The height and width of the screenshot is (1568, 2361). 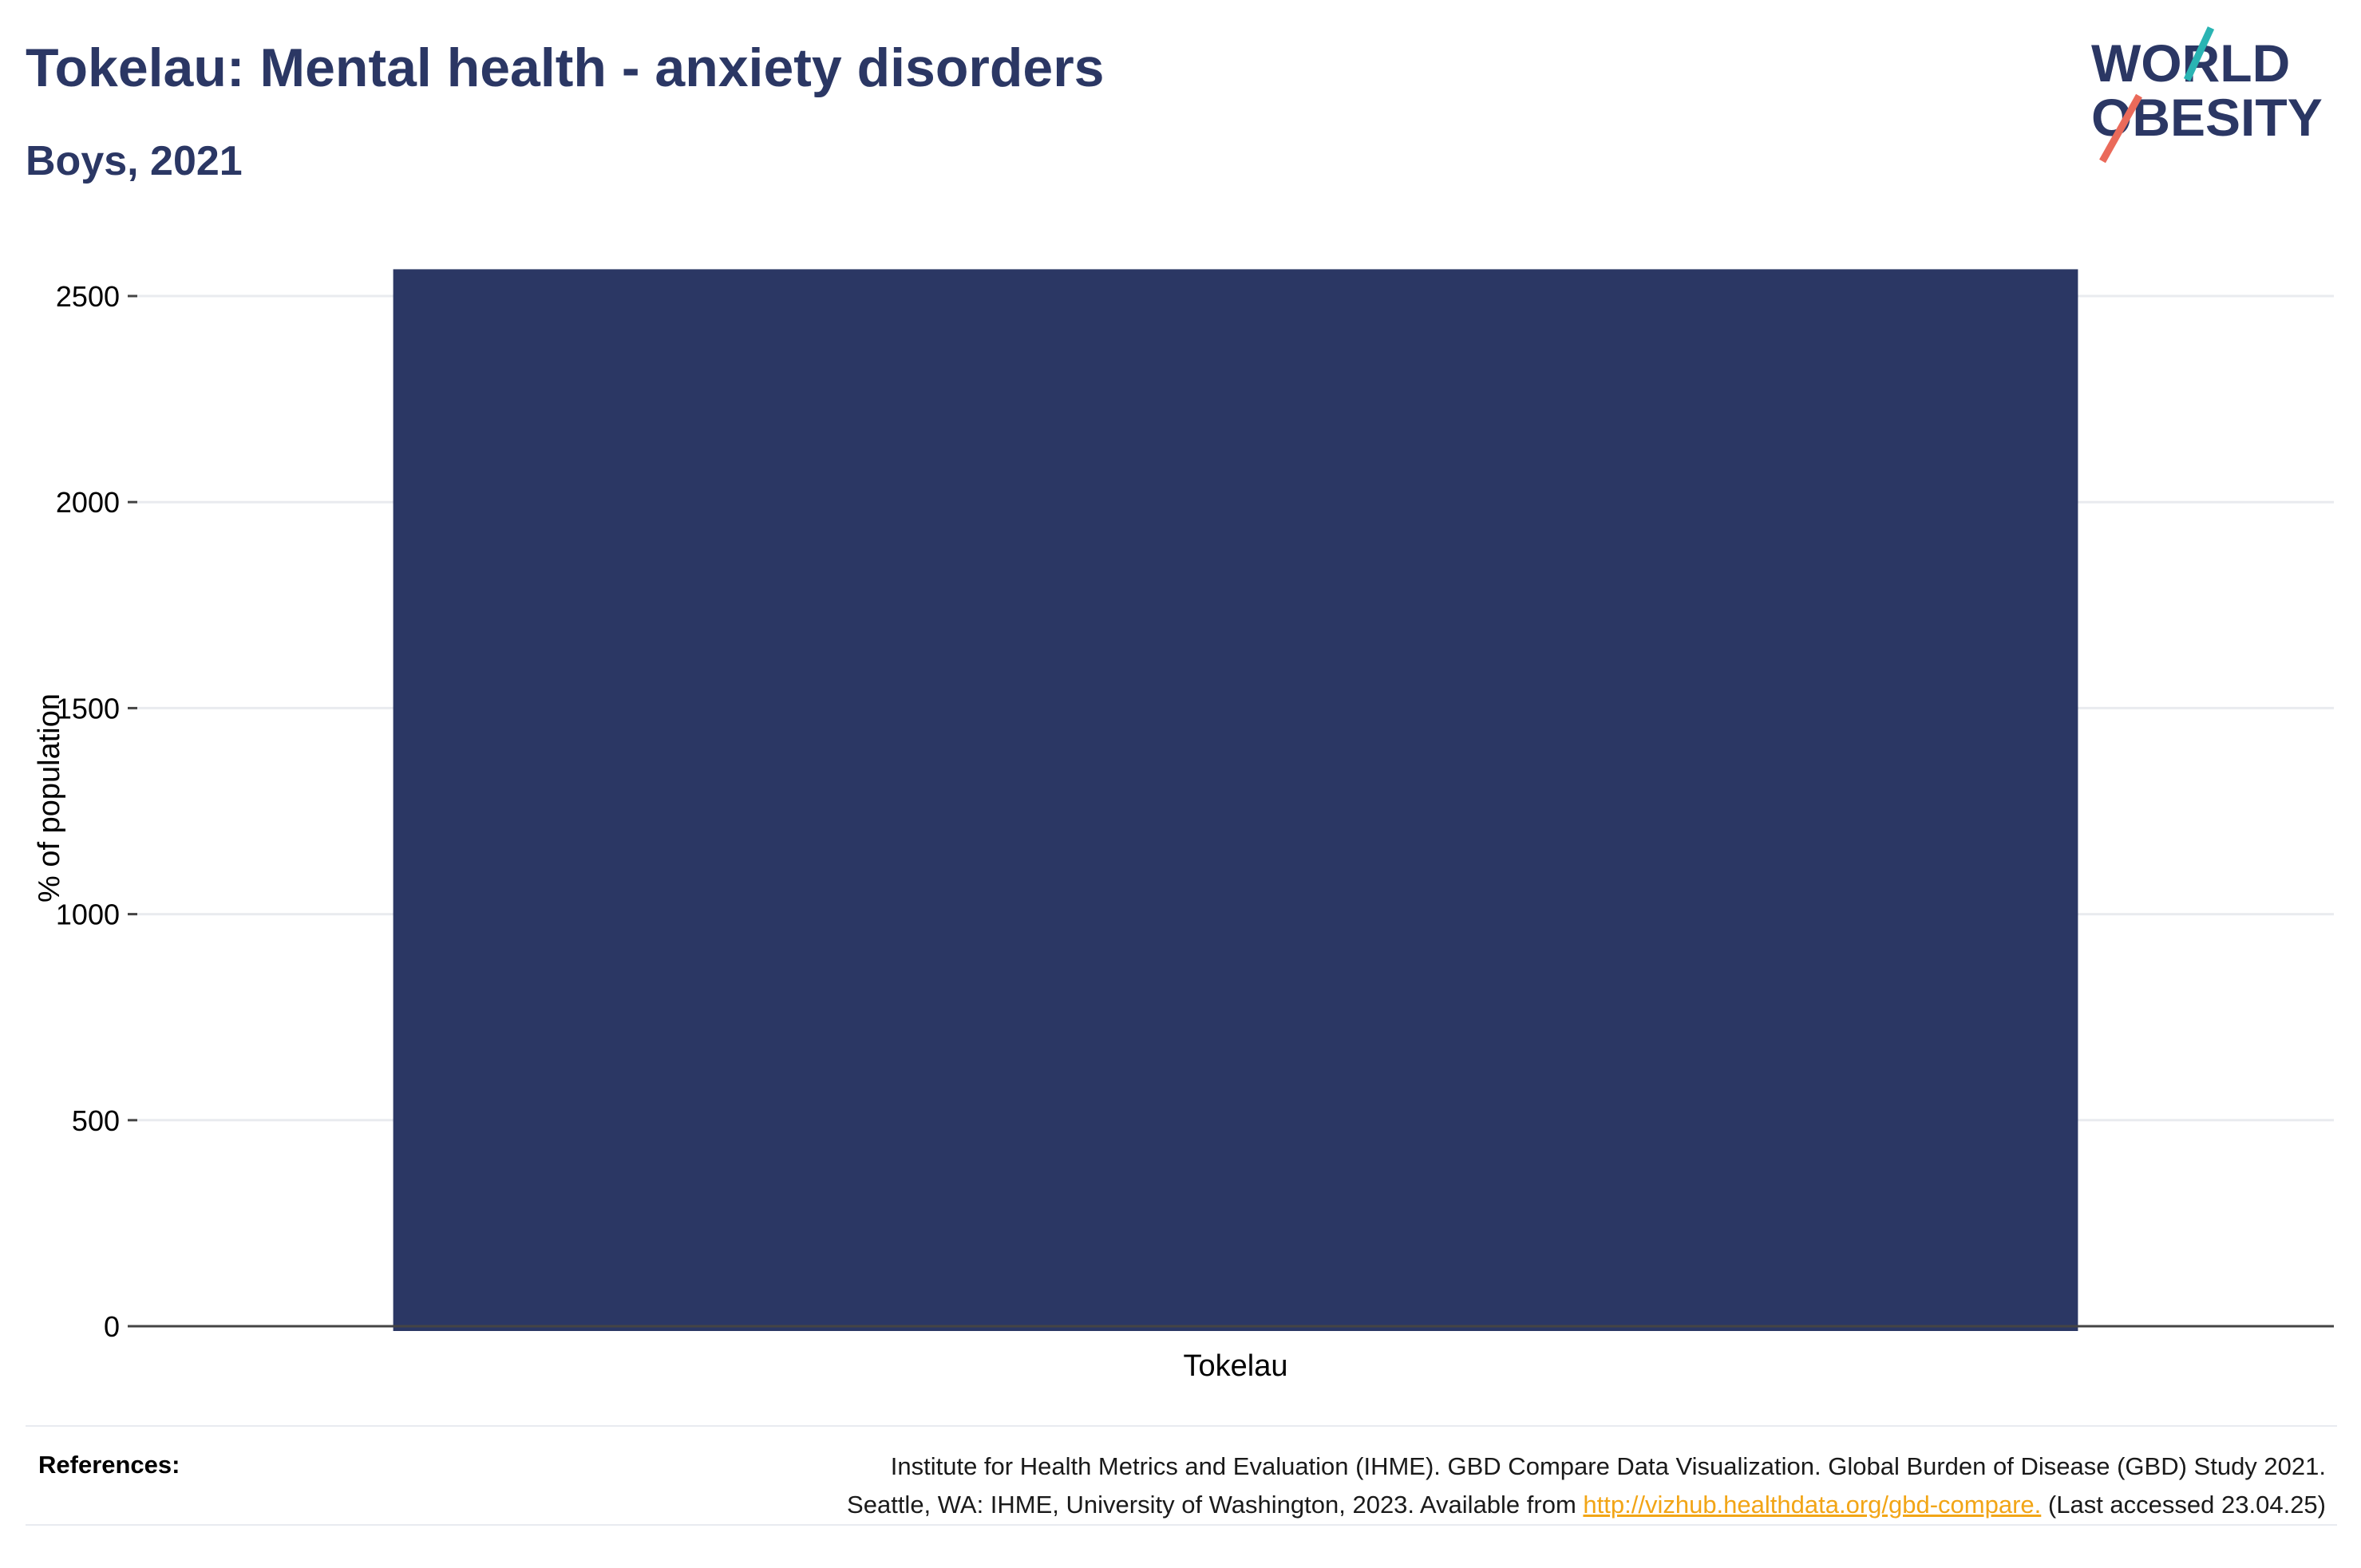 I want to click on logo-slash-teal, so click(x=2199, y=53).